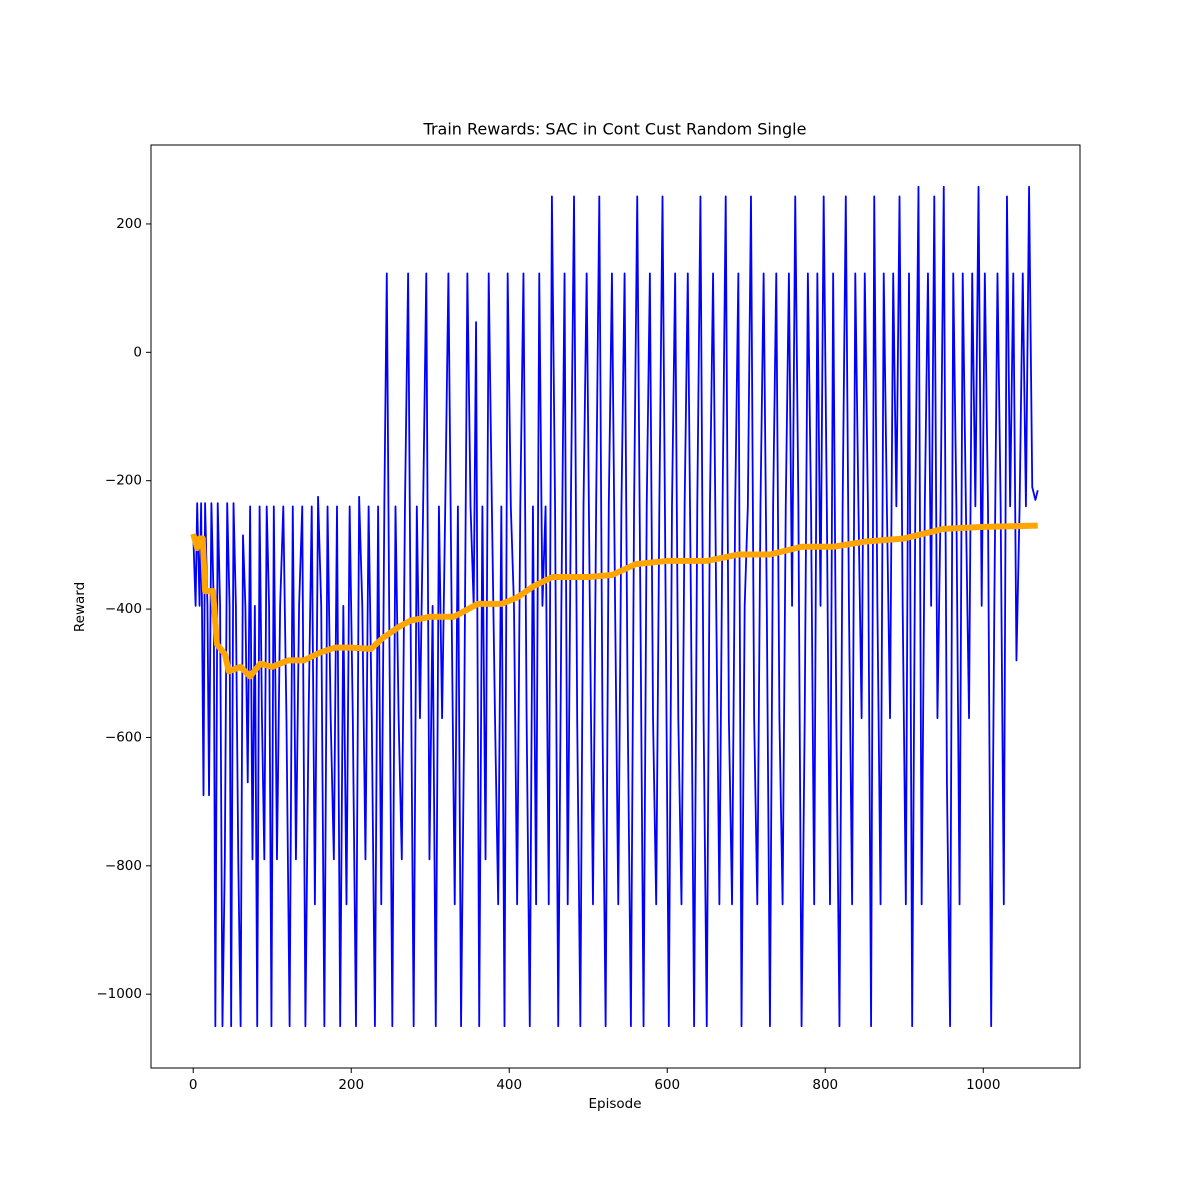 The height and width of the screenshot is (1200, 1200). Describe the element at coordinates (80, 607) in the screenshot. I see `y-axis-label: Reward` at that location.